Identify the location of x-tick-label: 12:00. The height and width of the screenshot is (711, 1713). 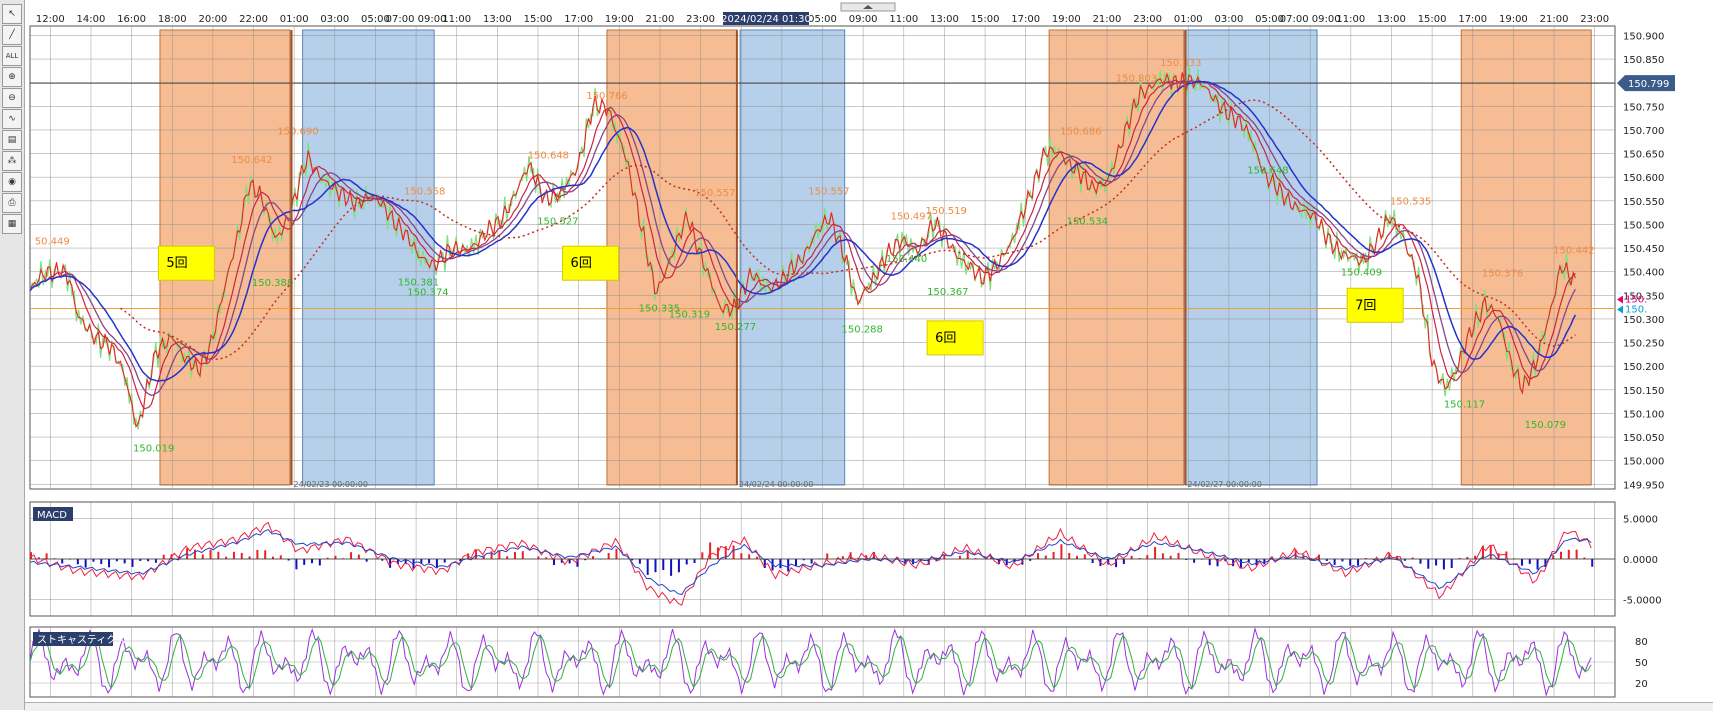
(50, 19).